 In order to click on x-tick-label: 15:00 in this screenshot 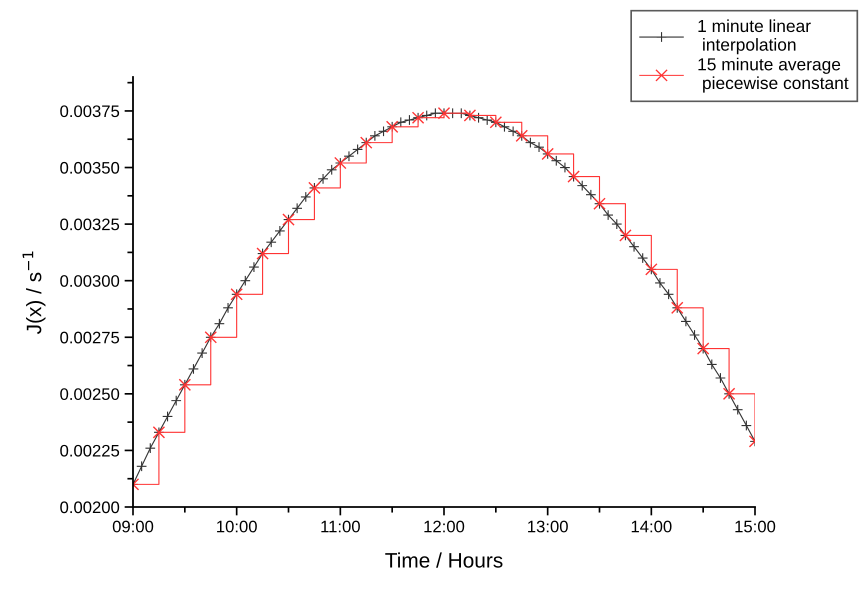, I will do `click(755, 526)`.